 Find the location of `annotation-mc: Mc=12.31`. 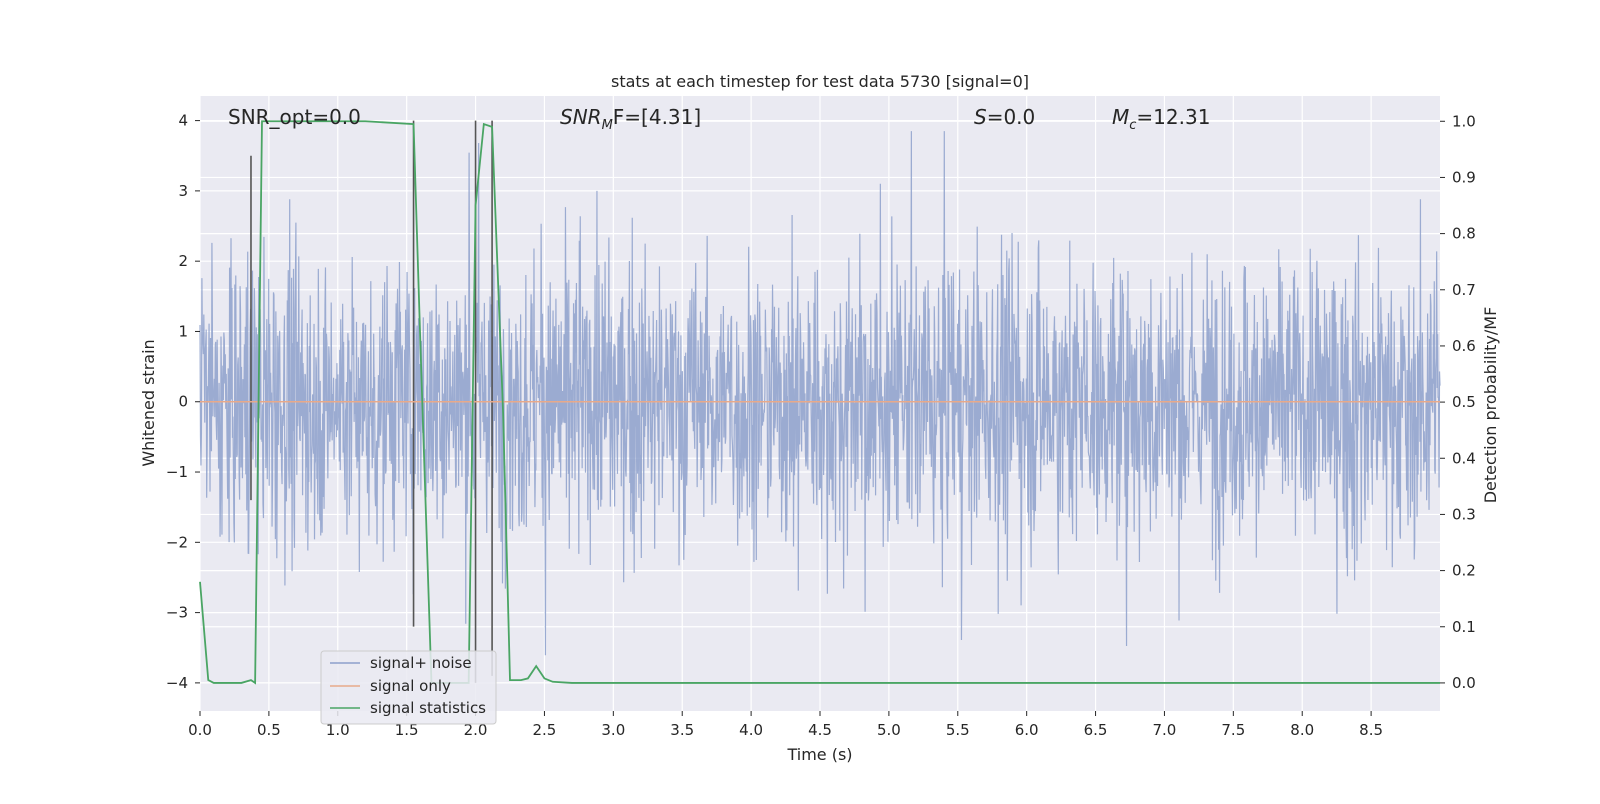

annotation-mc: Mc=12.31 is located at coordinates (1161, 119).